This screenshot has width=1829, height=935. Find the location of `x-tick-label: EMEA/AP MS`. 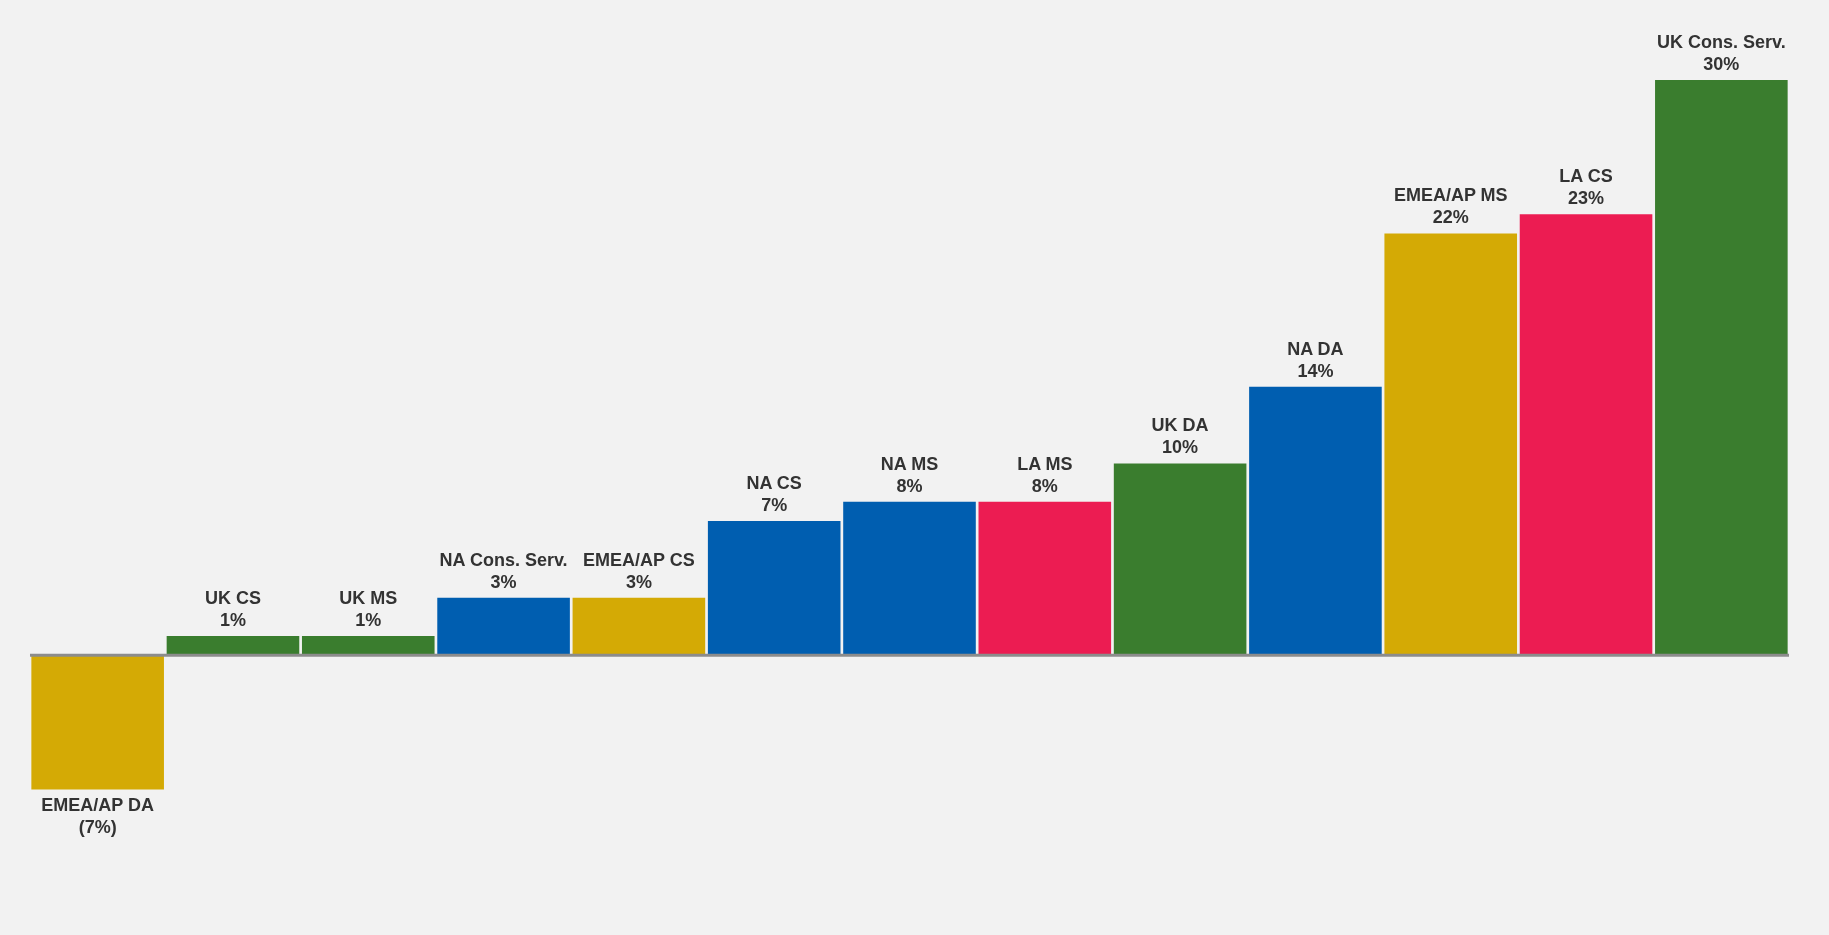

x-tick-label: EMEA/AP MS is located at coordinates (1450, 195).